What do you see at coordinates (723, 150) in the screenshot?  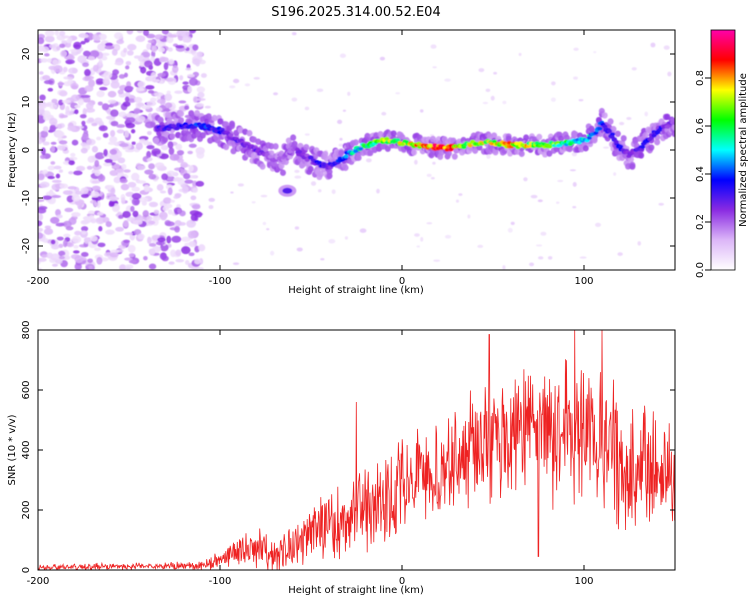 I see `colorbar-bar` at bounding box center [723, 150].